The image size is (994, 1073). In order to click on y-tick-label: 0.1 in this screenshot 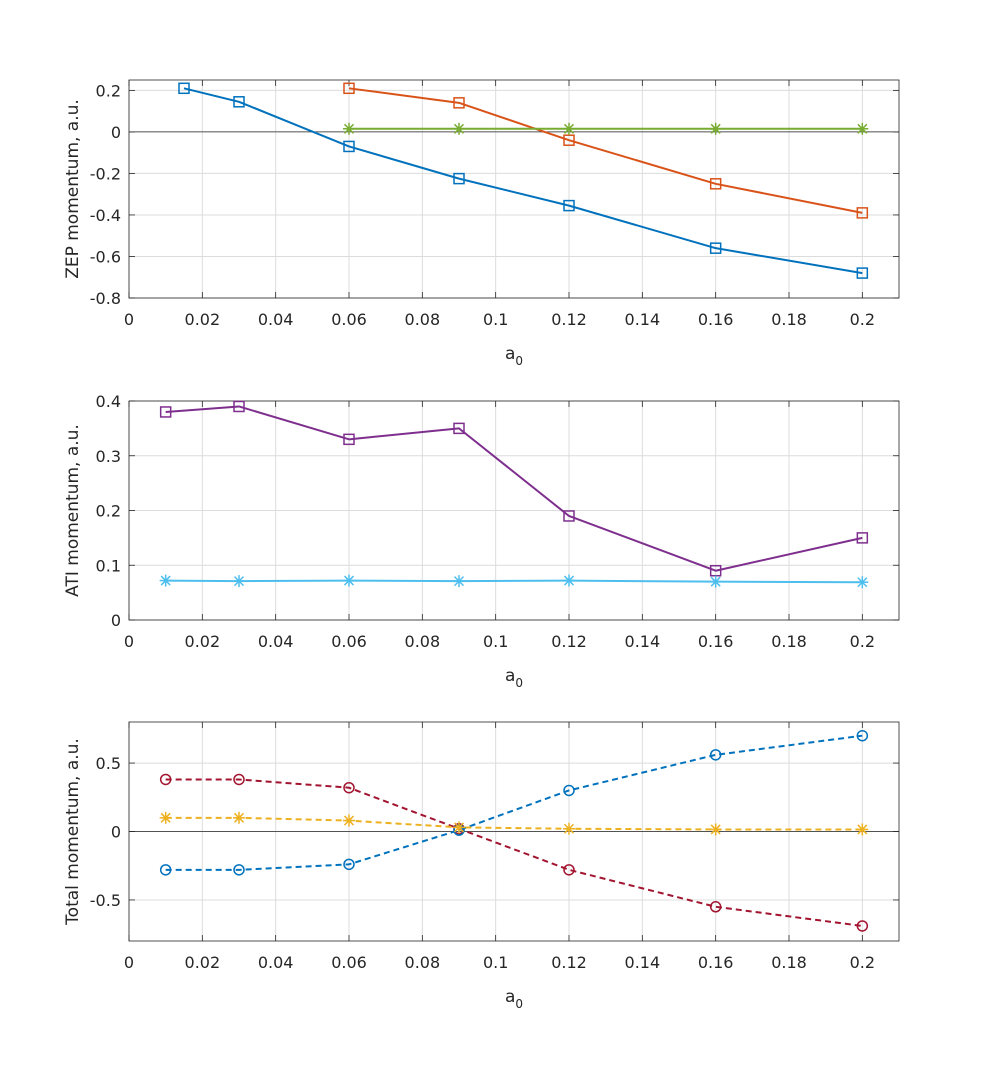, I will do `click(108, 565)`.